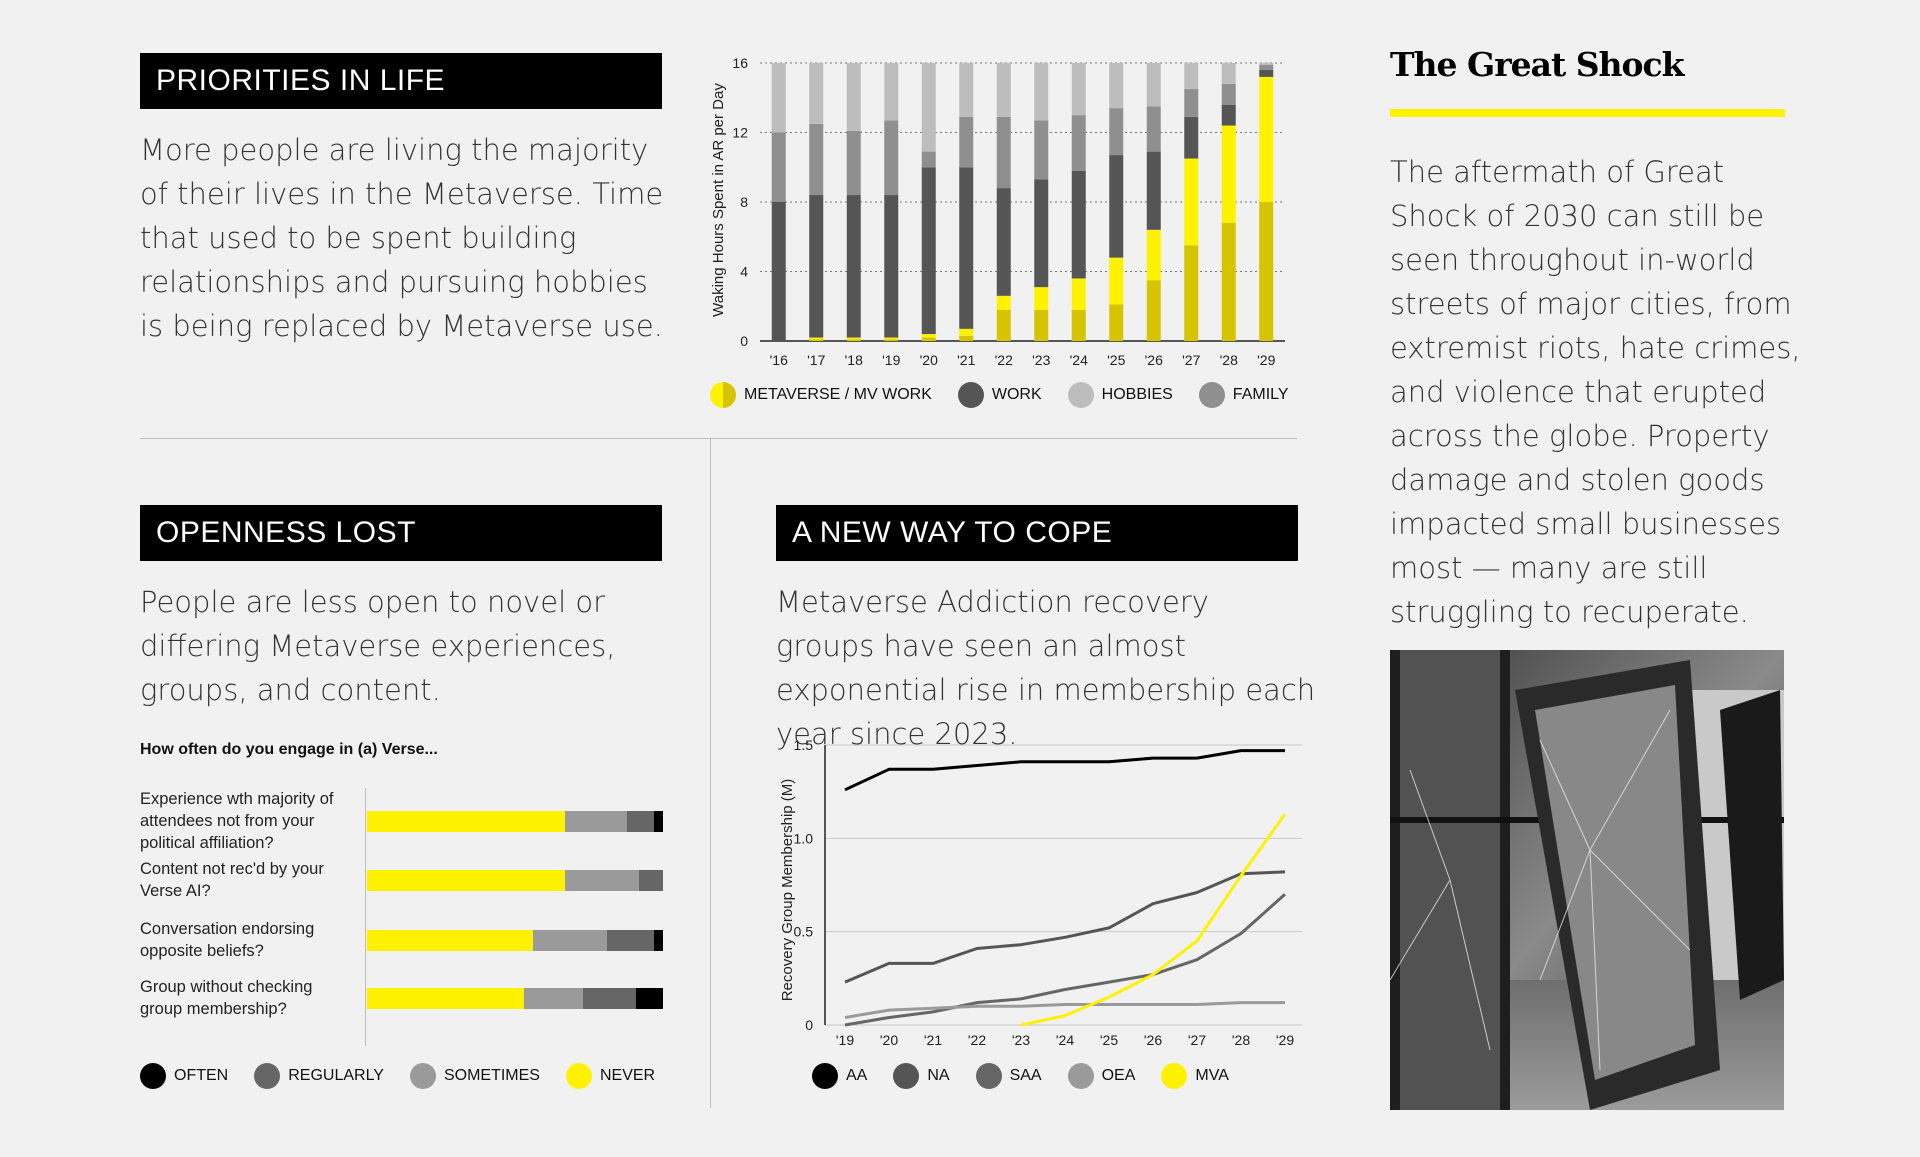 Image resolution: width=1920 pixels, height=1157 pixels. I want to click on section-divider-vertical, so click(710, 773).